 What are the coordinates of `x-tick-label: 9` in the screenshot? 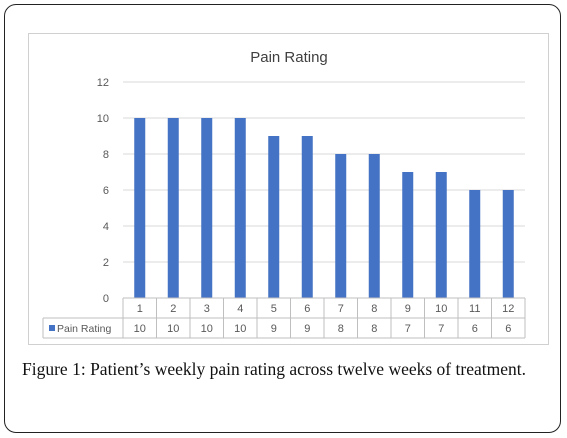 It's located at (408, 309).